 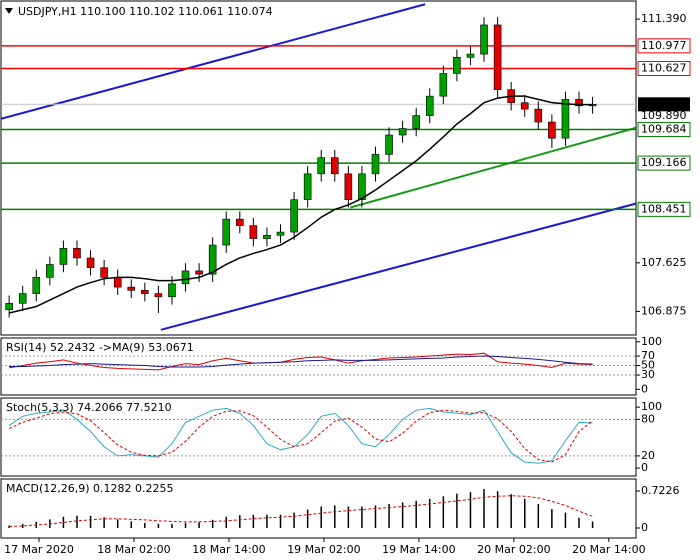 I want to click on x-tick-label: 17 Mar 2020, so click(x=39, y=549).